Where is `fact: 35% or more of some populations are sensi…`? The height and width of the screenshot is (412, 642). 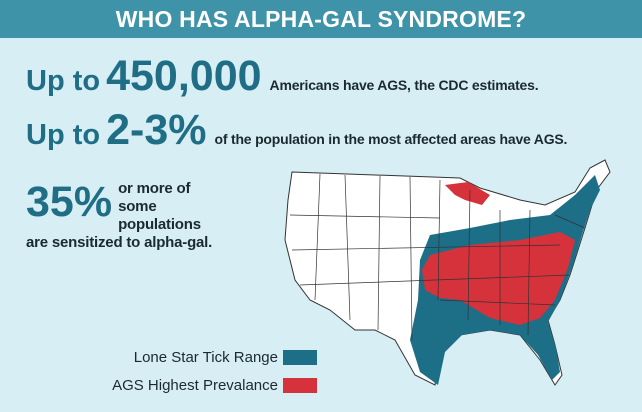 fact: 35% or more of some populations are sensi… is located at coordinates (126, 216).